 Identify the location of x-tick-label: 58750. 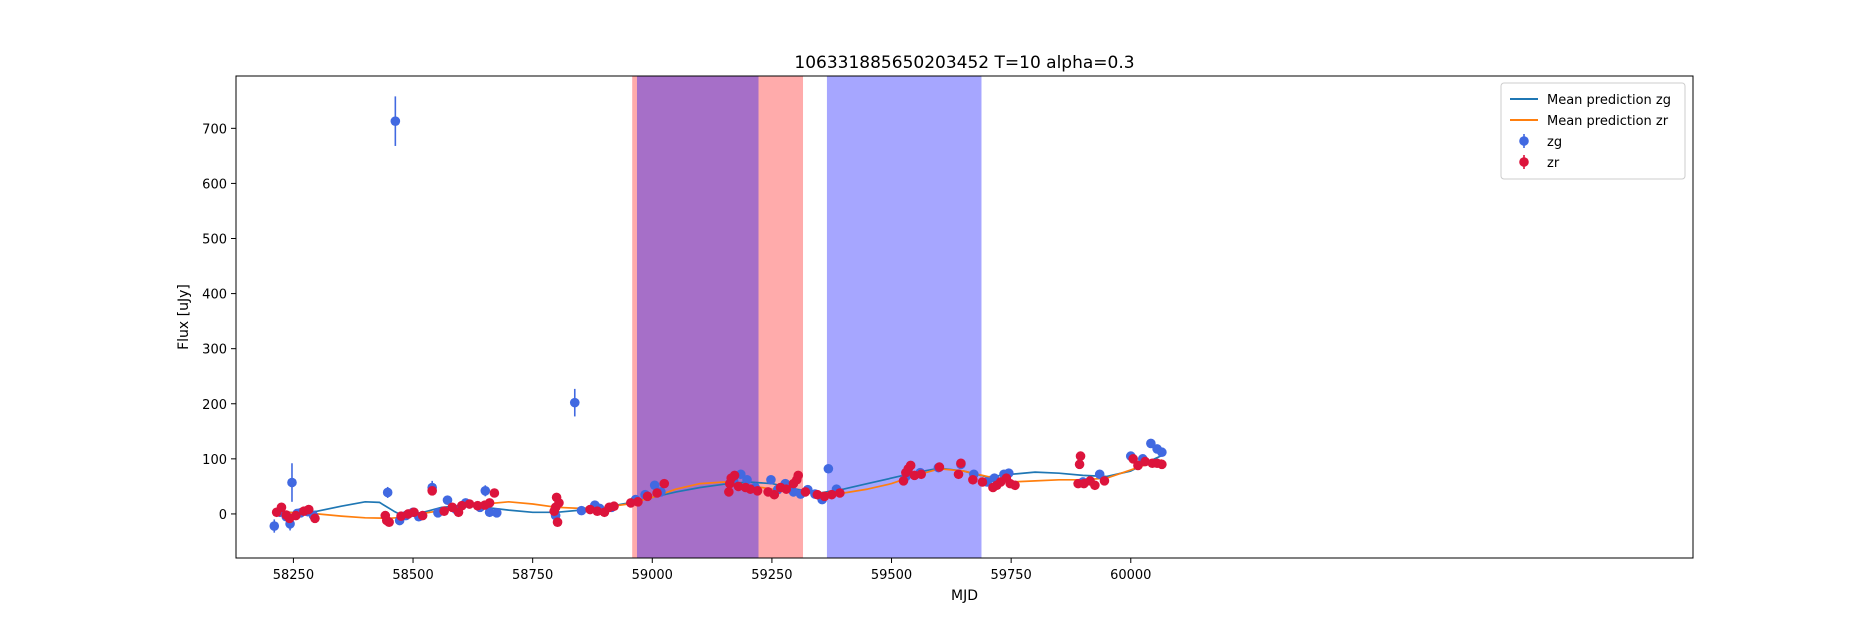
(532, 575).